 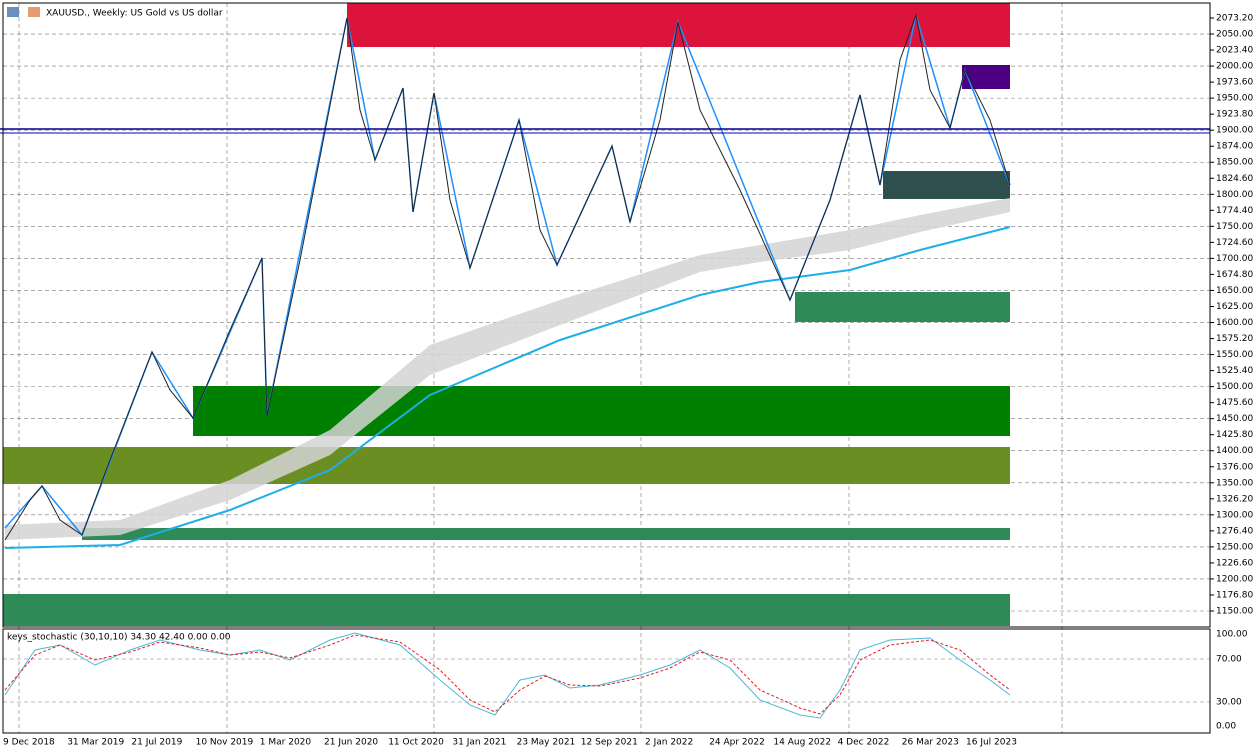 I want to click on indicator-axis-label: 0.00, so click(x=1226, y=727).